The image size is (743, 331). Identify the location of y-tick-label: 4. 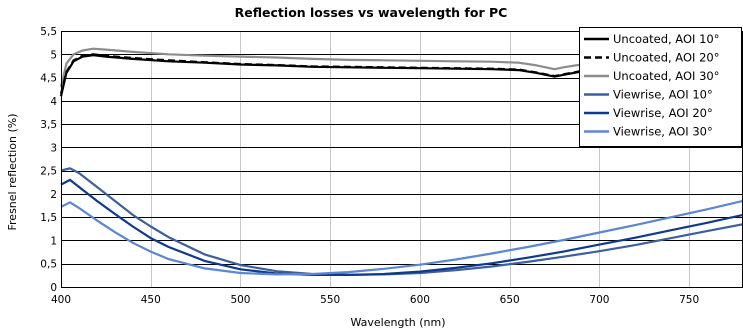
(53, 102).